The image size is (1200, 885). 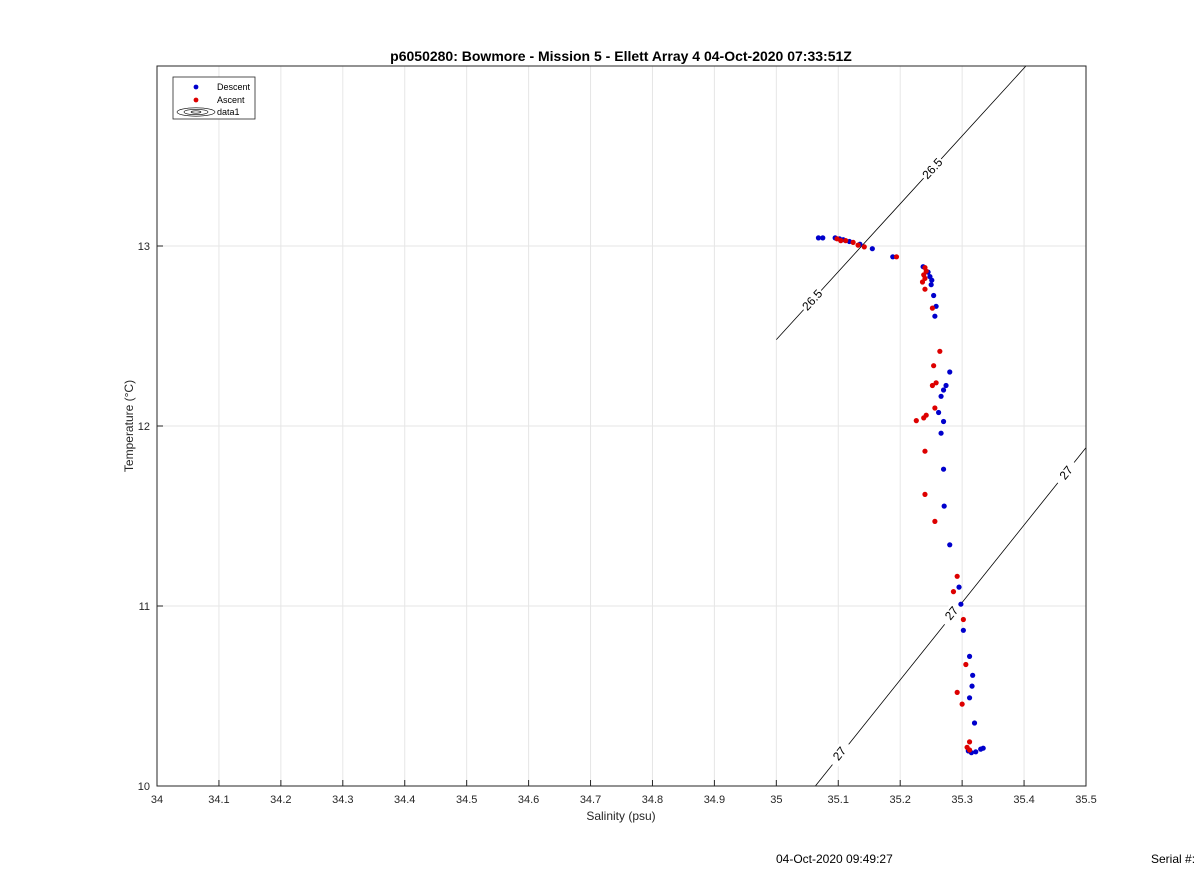 I want to click on x-tick-label: 34.8, so click(x=652, y=800).